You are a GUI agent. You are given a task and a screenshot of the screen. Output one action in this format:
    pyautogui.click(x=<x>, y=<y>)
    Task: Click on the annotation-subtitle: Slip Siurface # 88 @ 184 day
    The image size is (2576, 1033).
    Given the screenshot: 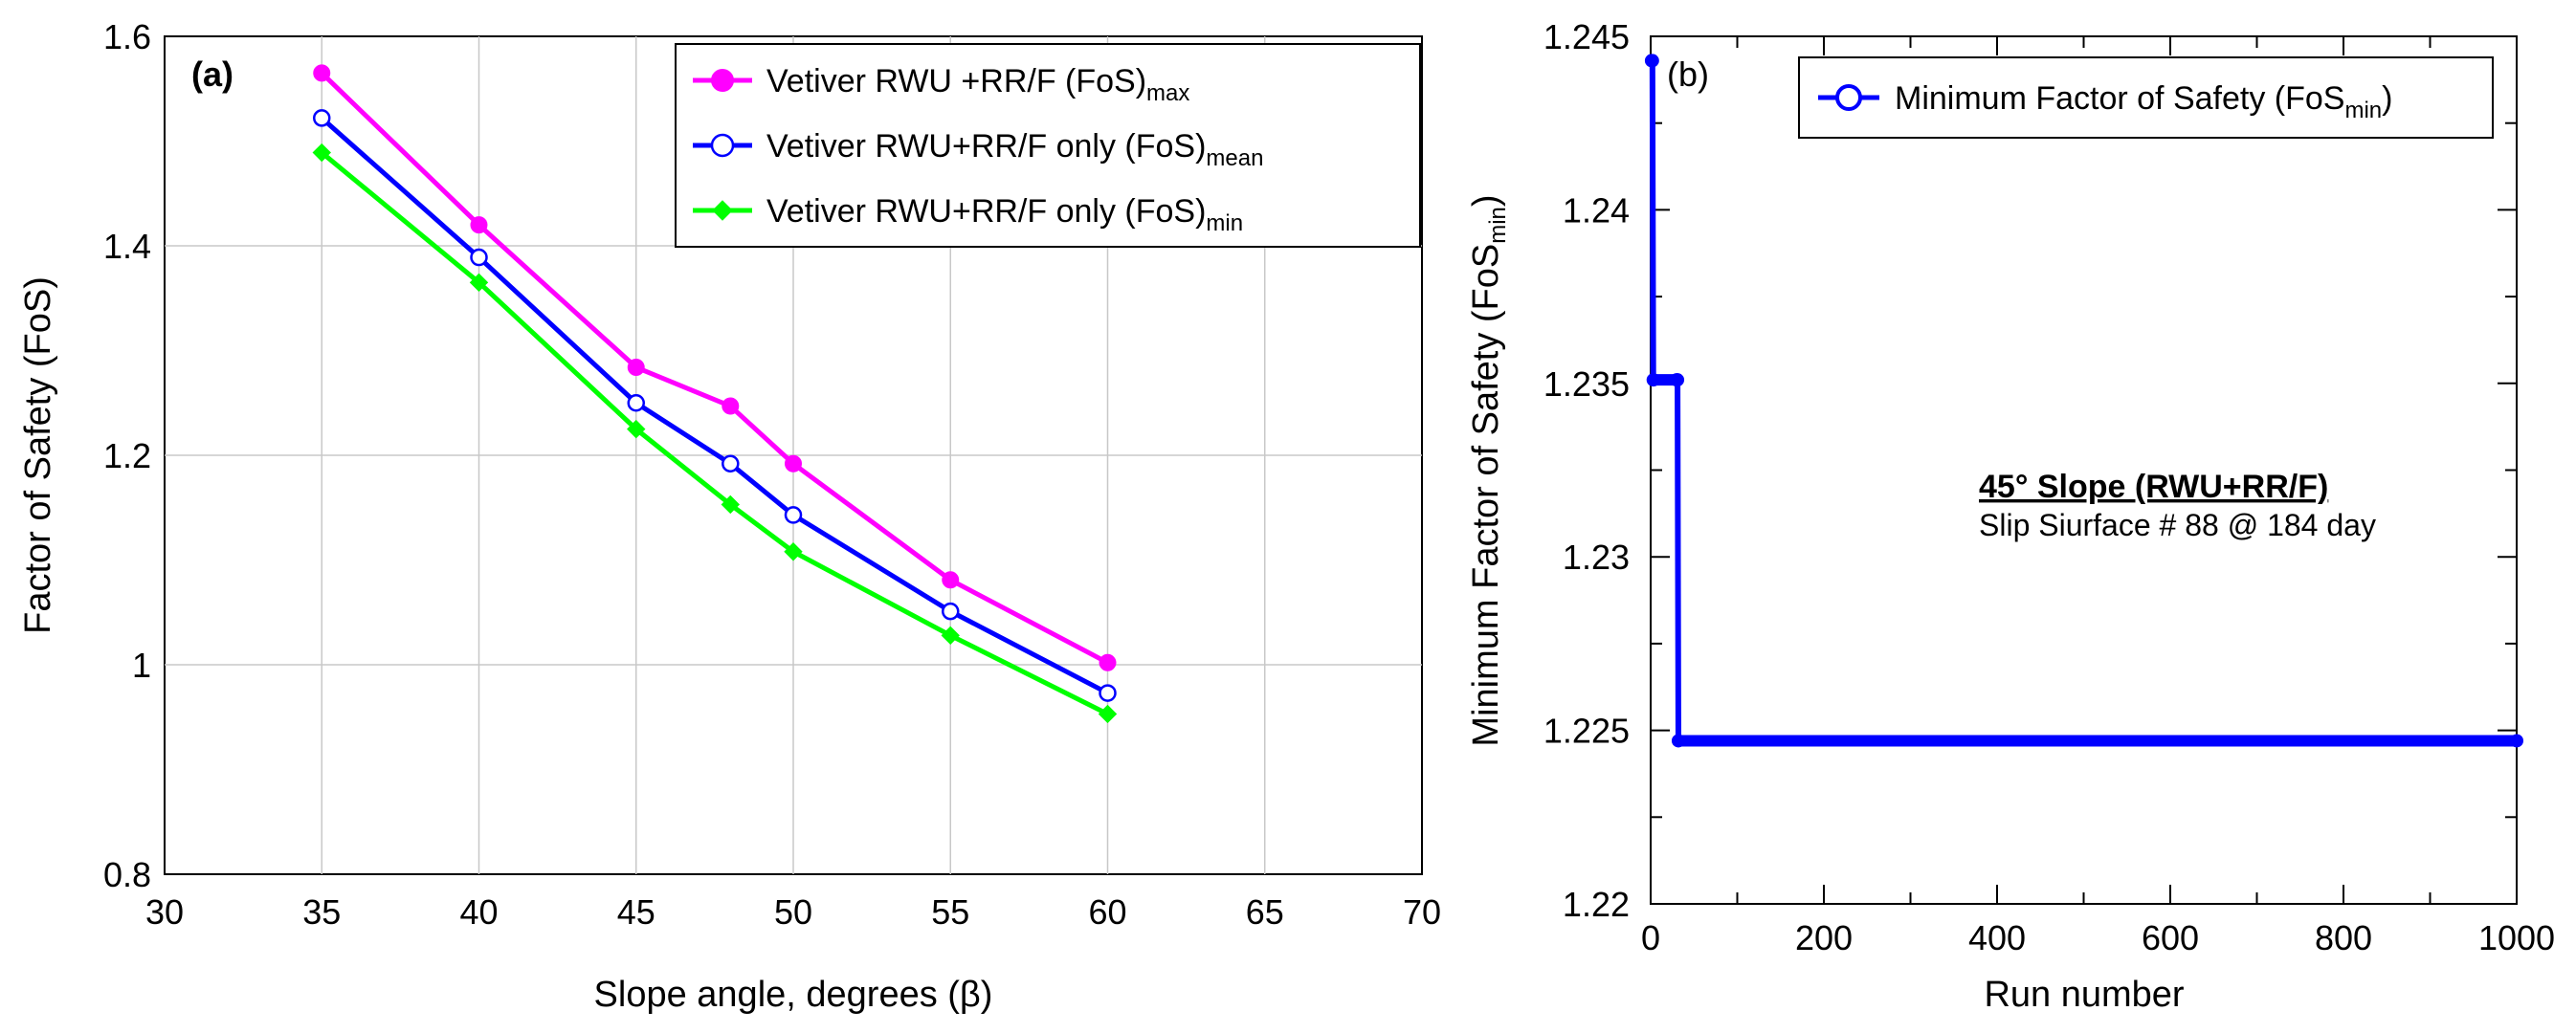 What is the action you would take?
    pyautogui.click(x=2177, y=525)
    